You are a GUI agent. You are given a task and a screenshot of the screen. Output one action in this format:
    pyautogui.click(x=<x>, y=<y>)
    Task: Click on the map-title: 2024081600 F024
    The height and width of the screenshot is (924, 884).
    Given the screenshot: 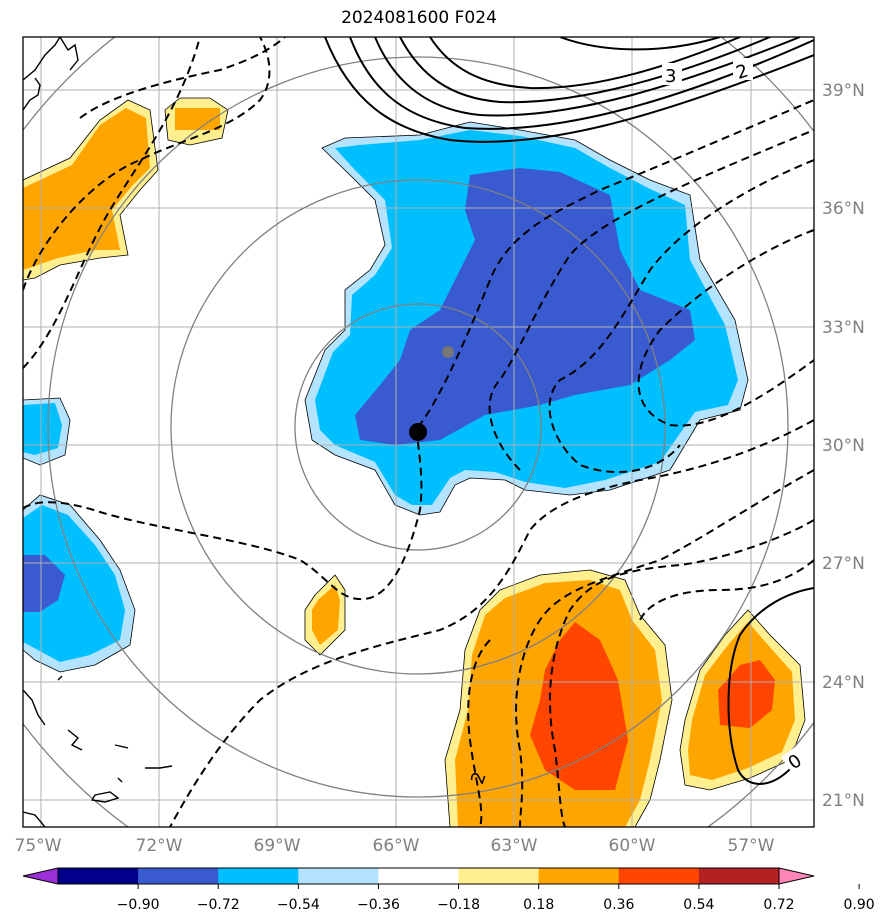 What is the action you would take?
    pyautogui.click(x=419, y=18)
    